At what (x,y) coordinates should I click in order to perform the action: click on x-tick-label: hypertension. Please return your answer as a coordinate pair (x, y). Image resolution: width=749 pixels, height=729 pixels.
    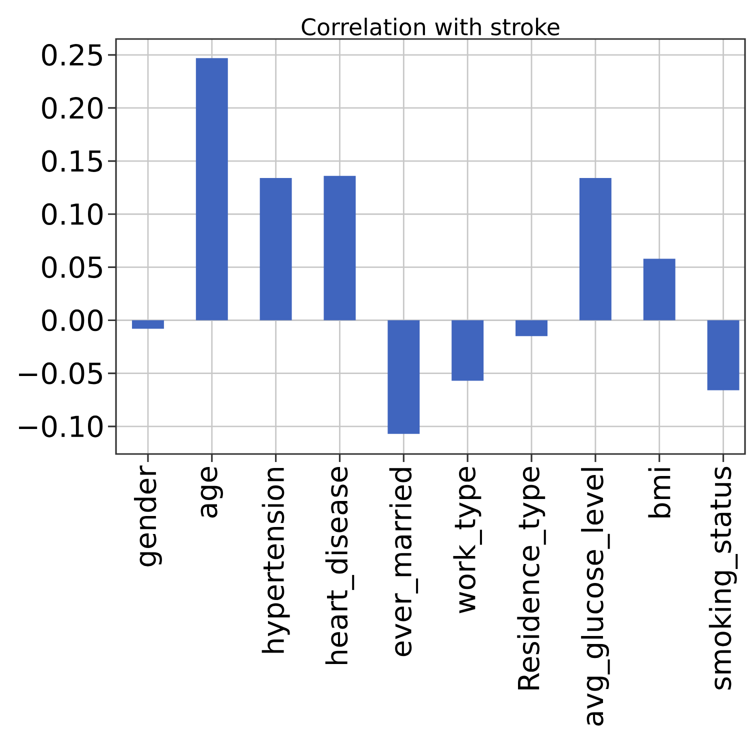
    Looking at the image, I should click on (276, 560).